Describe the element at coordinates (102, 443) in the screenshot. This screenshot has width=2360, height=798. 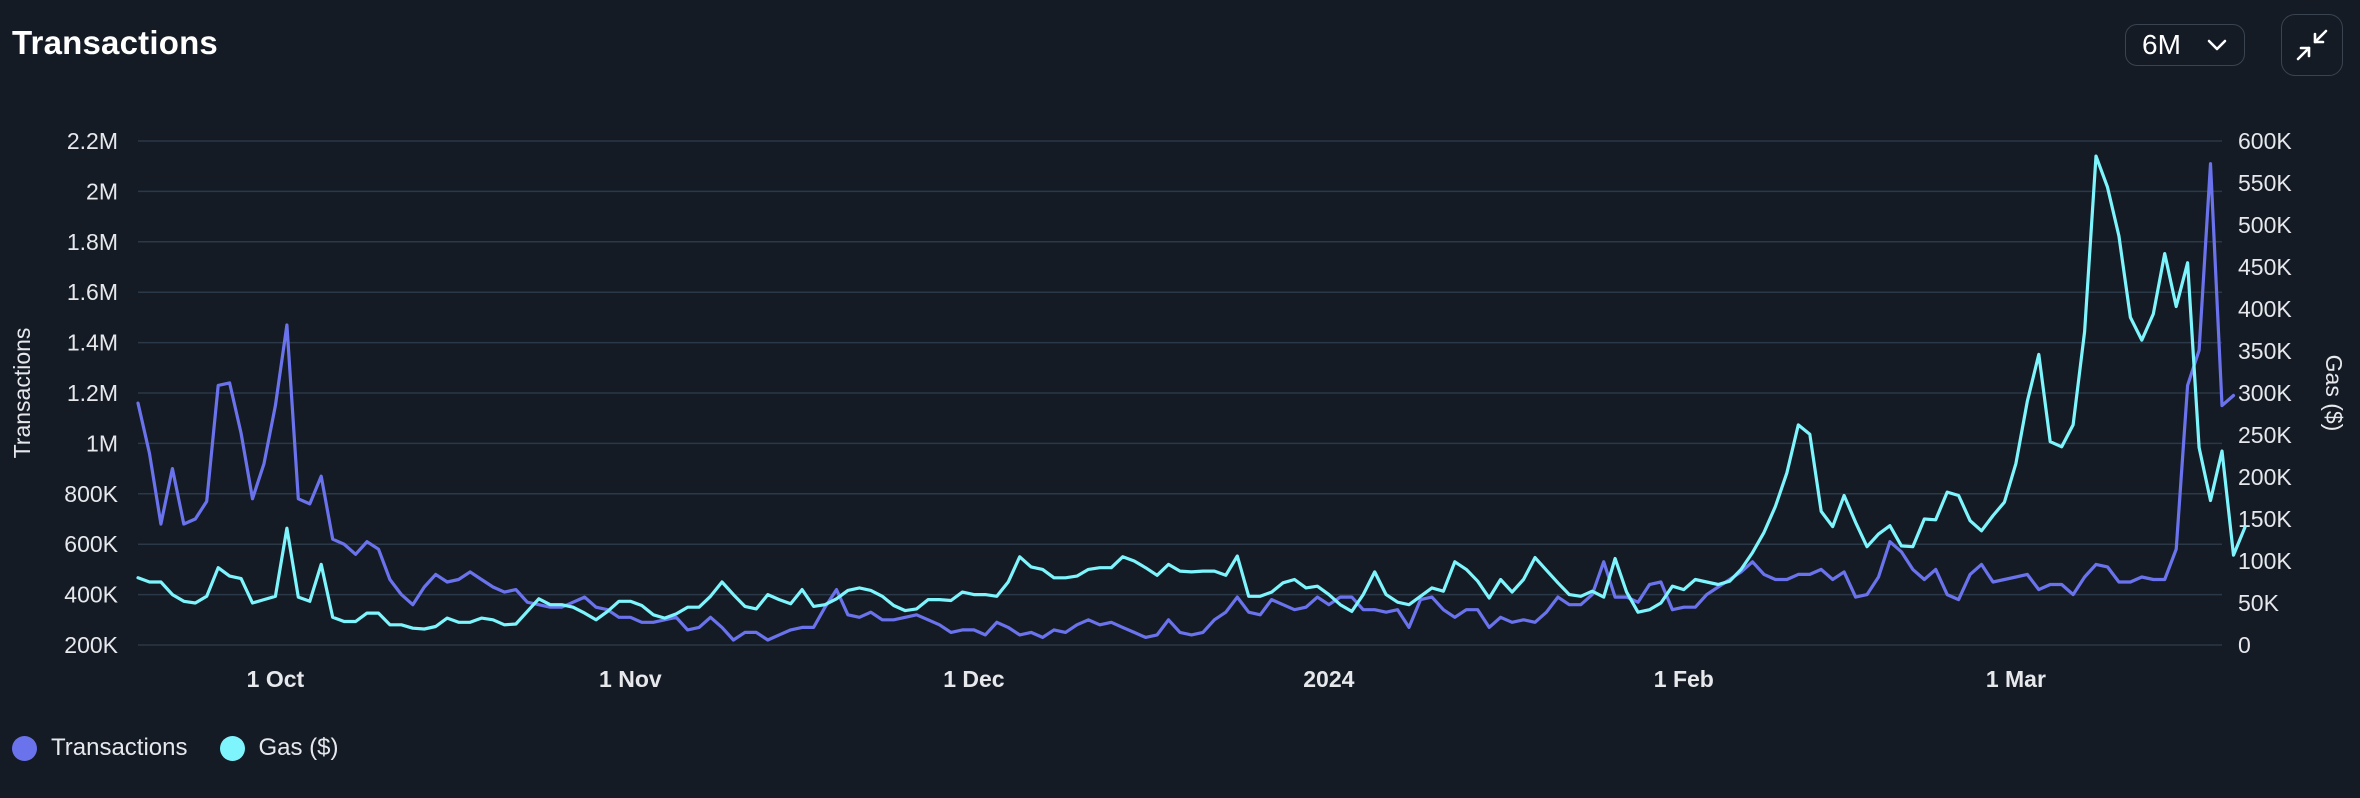
I see `y-tick-label: 1M` at that location.